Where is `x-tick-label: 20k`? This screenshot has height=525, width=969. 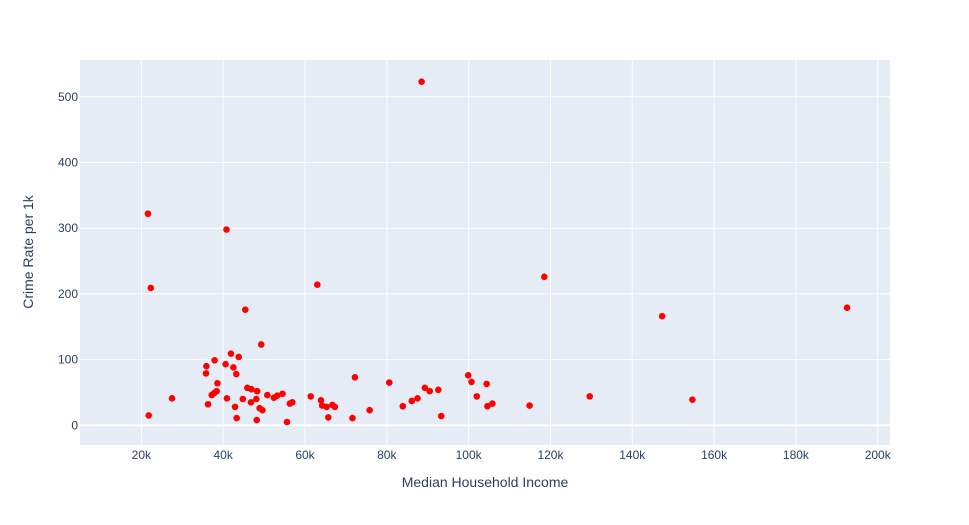 x-tick-label: 20k is located at coordinates (142, 455).